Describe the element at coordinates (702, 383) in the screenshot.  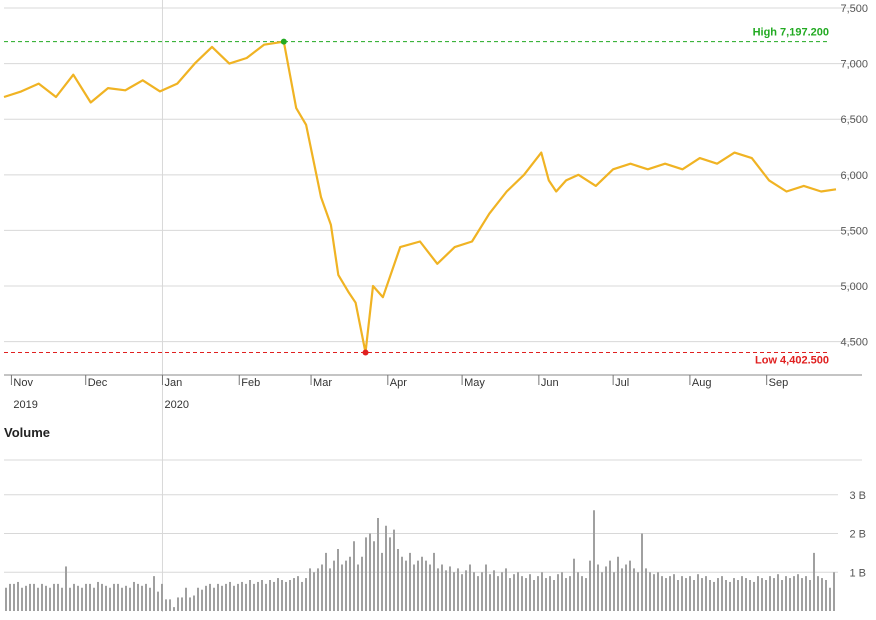
I see `month-label: Aug` at that location.